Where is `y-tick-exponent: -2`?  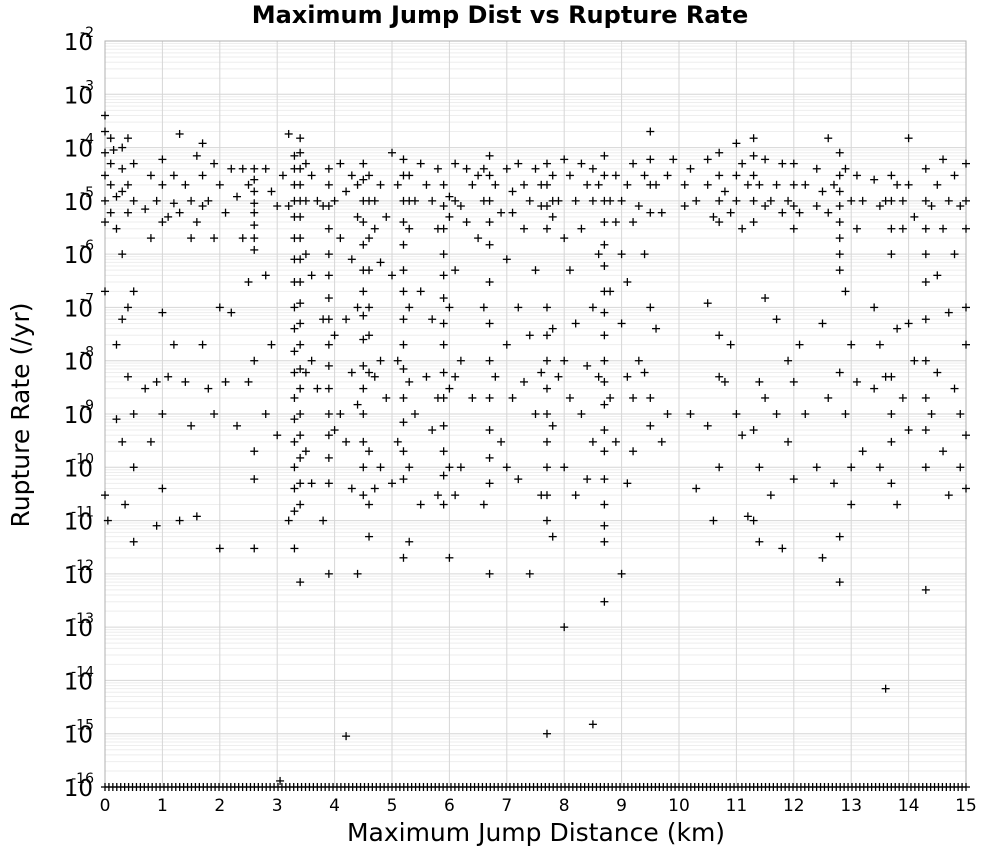
y-tick-exponent: -2 is located at coordinates (87, 33).